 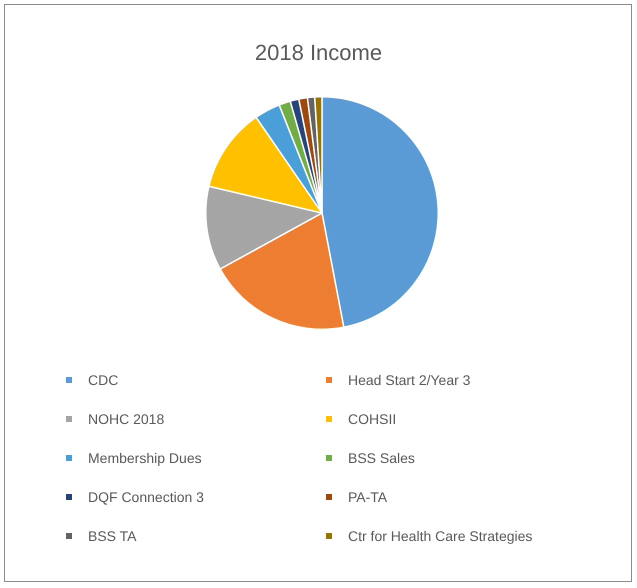 I want to click on legend-label: BSS TA, so click(x=112, y=536).